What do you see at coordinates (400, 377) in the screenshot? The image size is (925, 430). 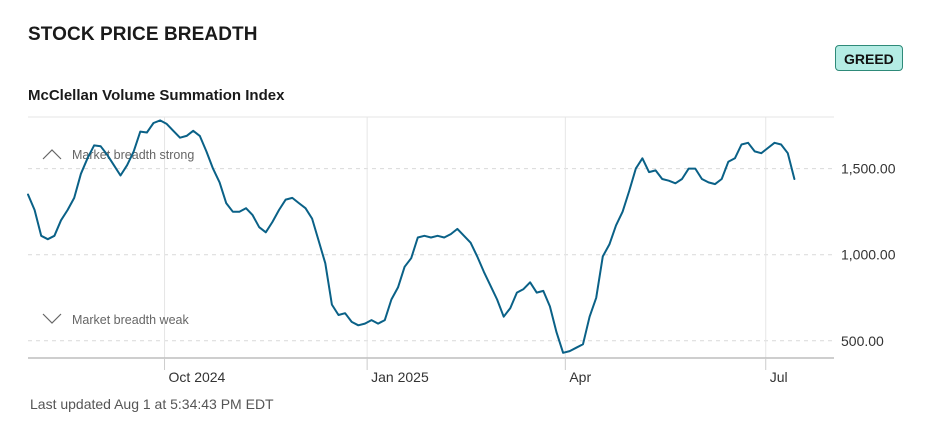 I see `x-tick-label: Jan 2025` at bounding box center [400, 377].